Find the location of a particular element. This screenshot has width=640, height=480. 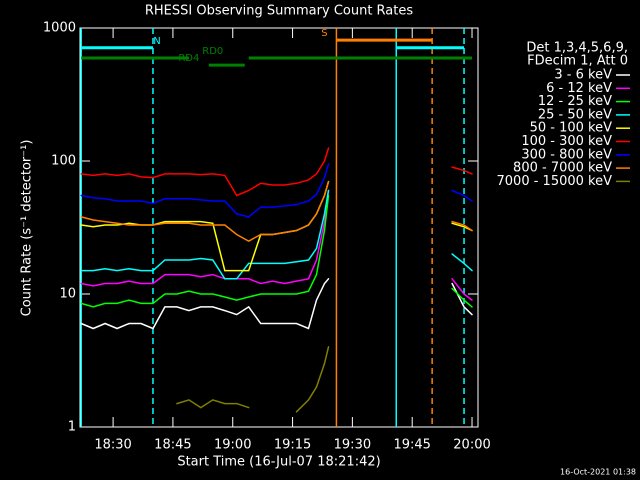

flag-label: S is located at coordinates (324, 33).